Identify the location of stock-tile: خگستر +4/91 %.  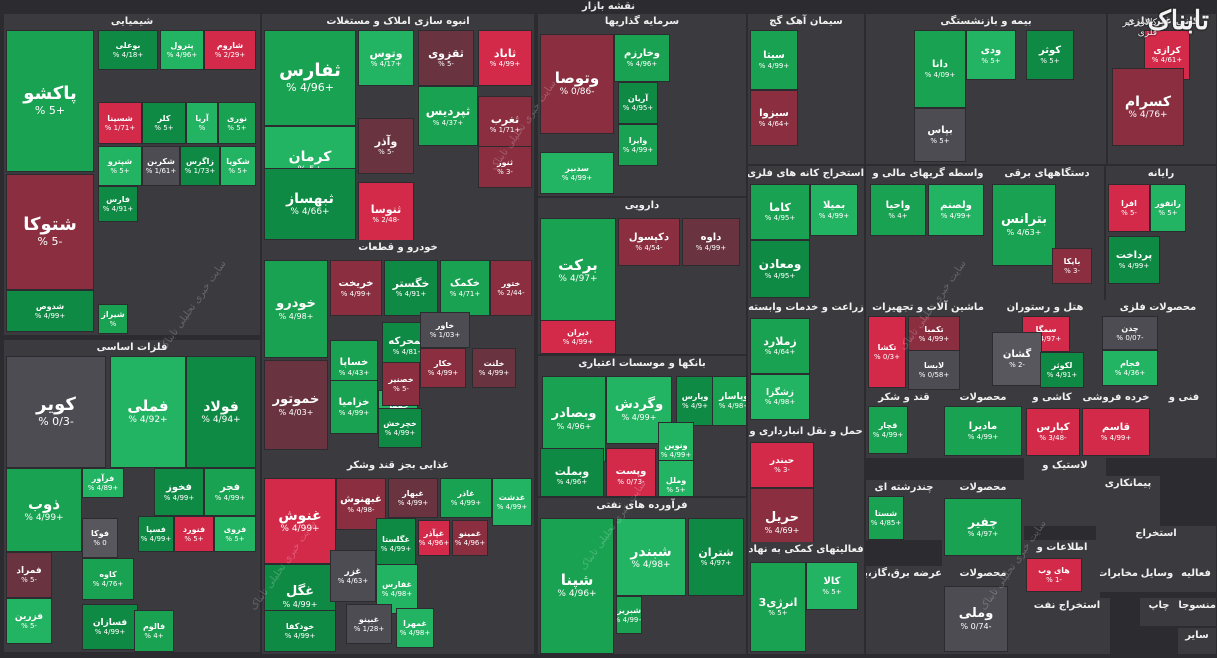
(411, 288).